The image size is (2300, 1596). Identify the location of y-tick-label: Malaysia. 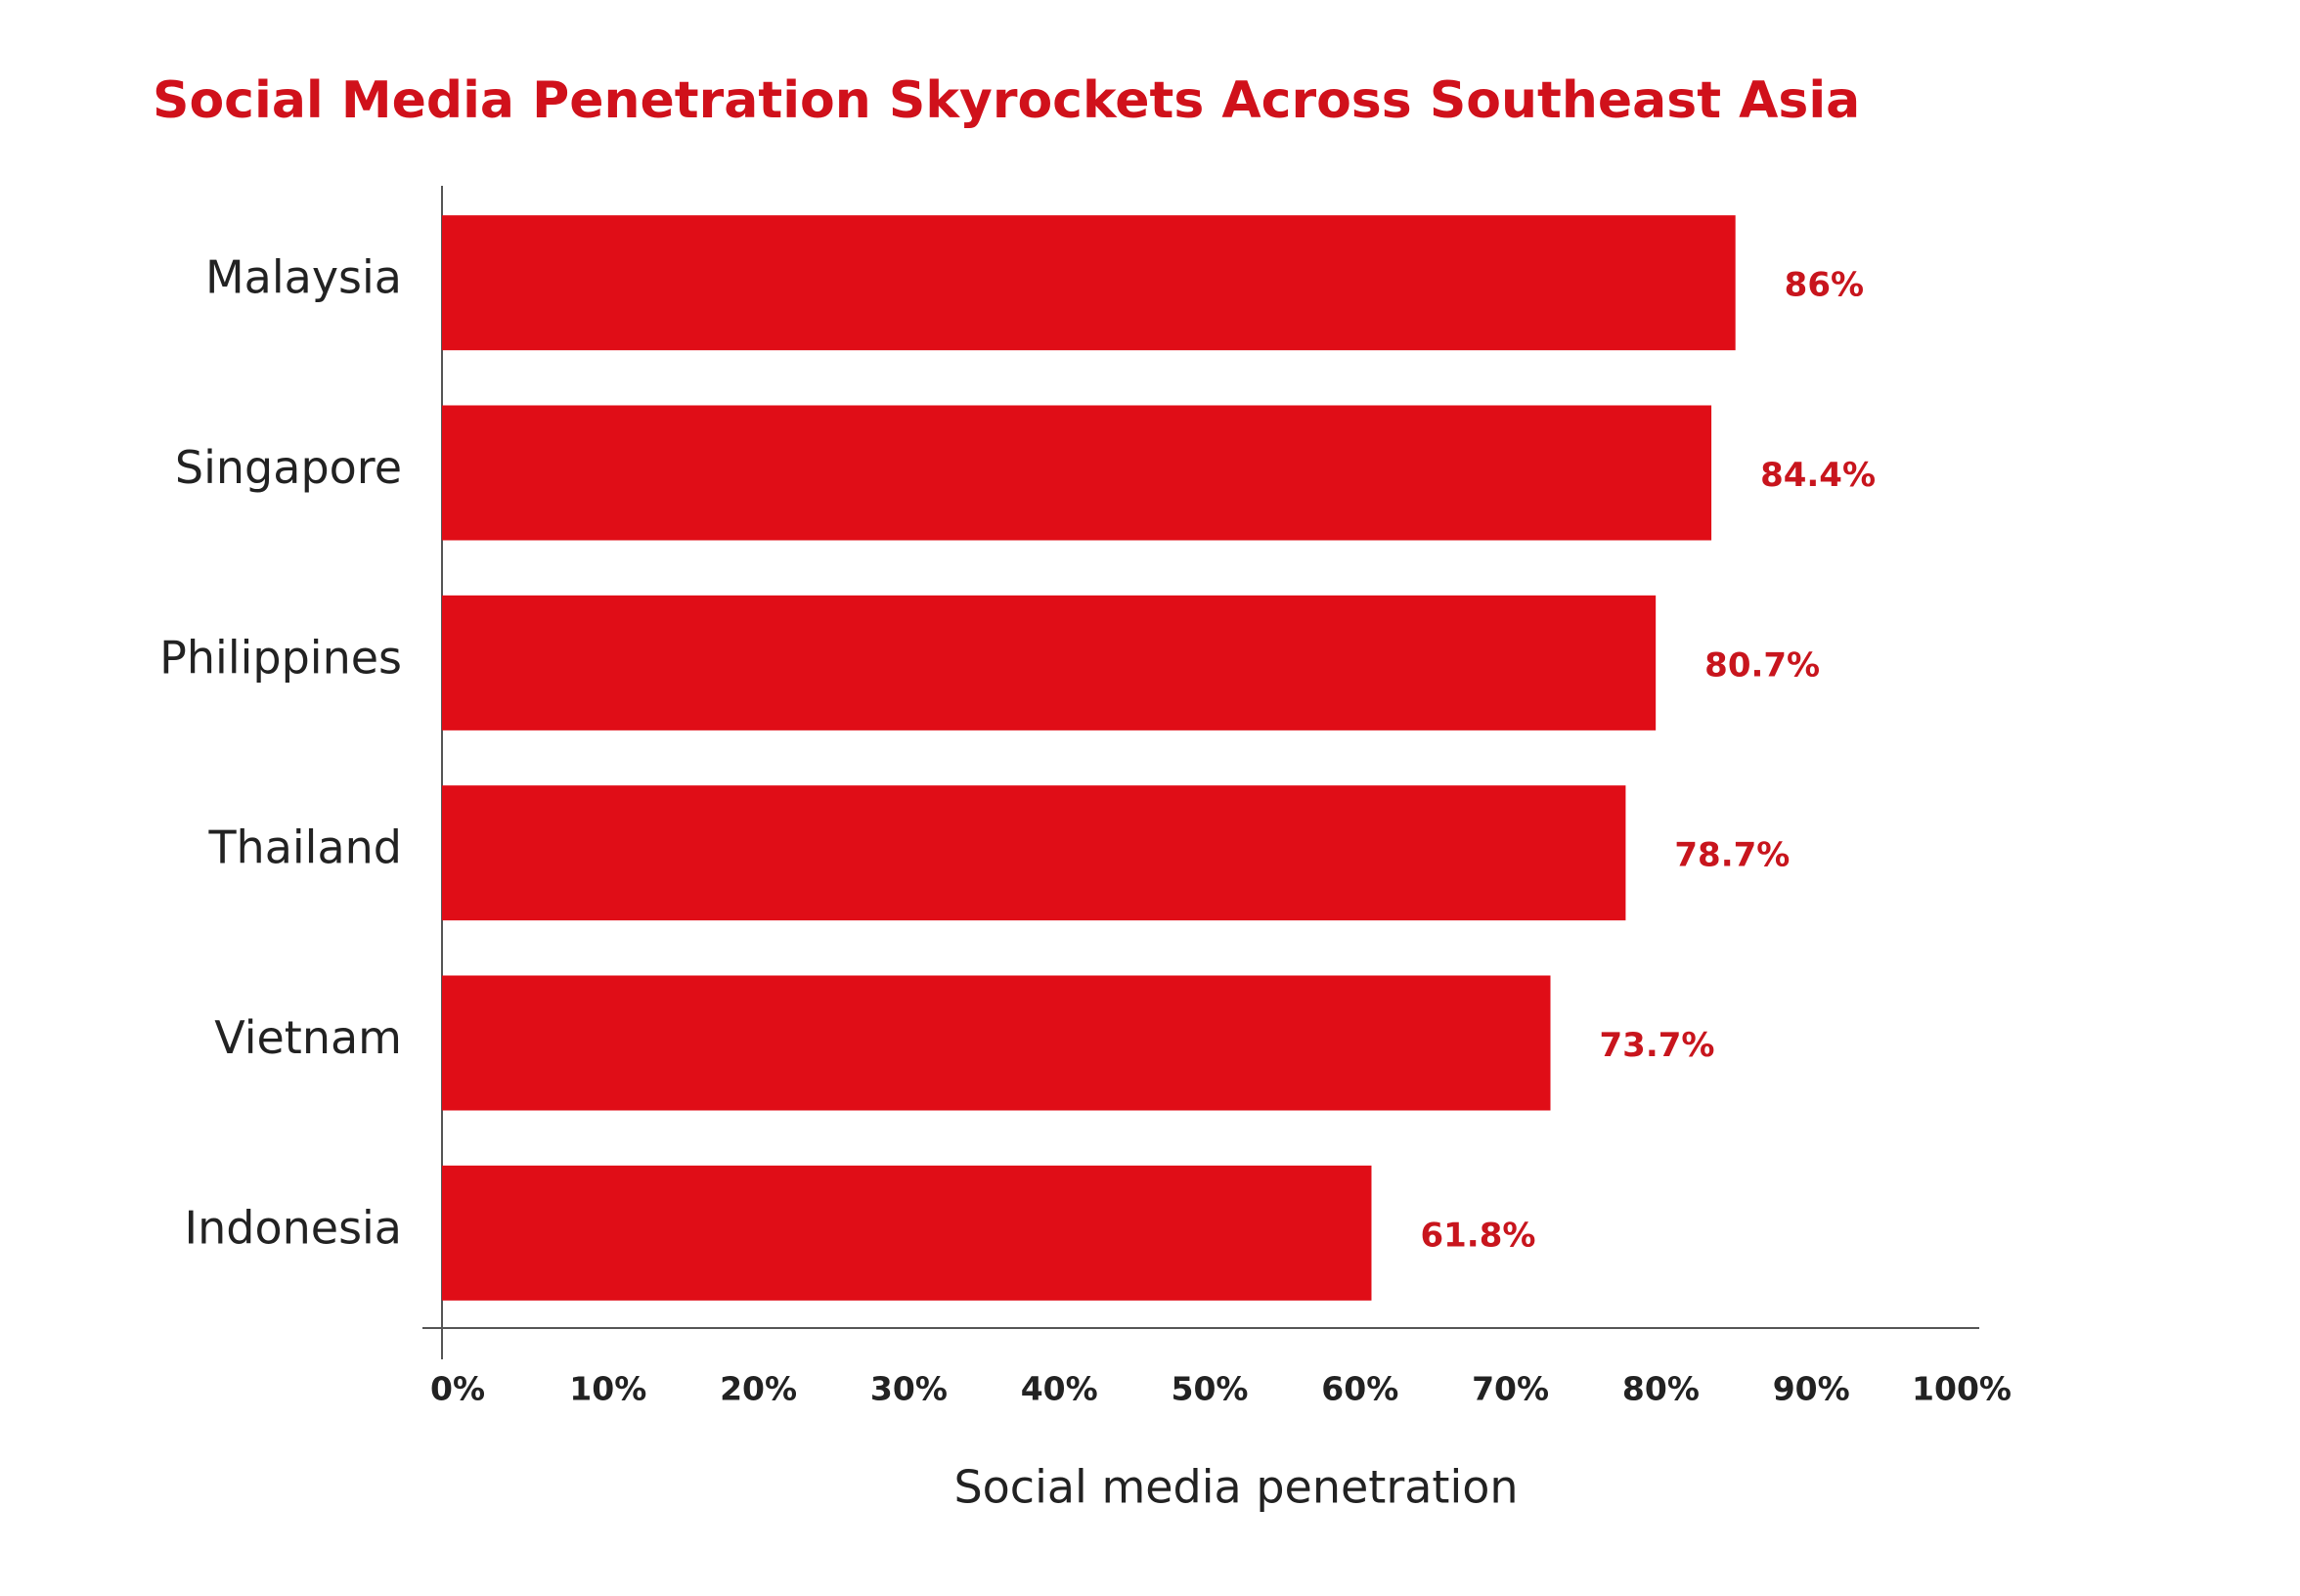
(303, 277).